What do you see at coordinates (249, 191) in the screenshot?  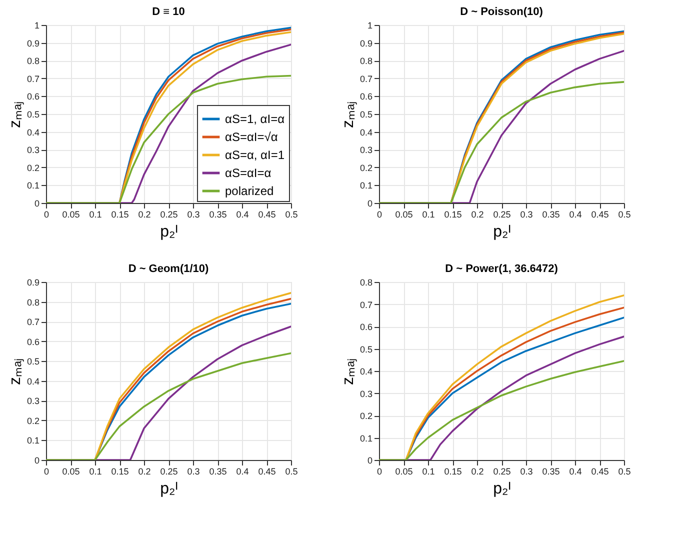 I see `legend-label: polarized` at bounding box center [249, 191].